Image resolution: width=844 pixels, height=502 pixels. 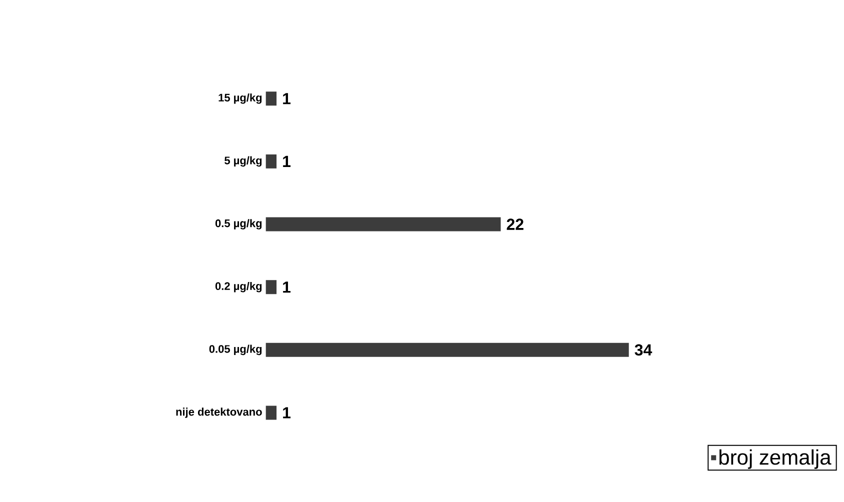 I want to click on y-tick-label: nije detektovano, so click(x=219, y=413).